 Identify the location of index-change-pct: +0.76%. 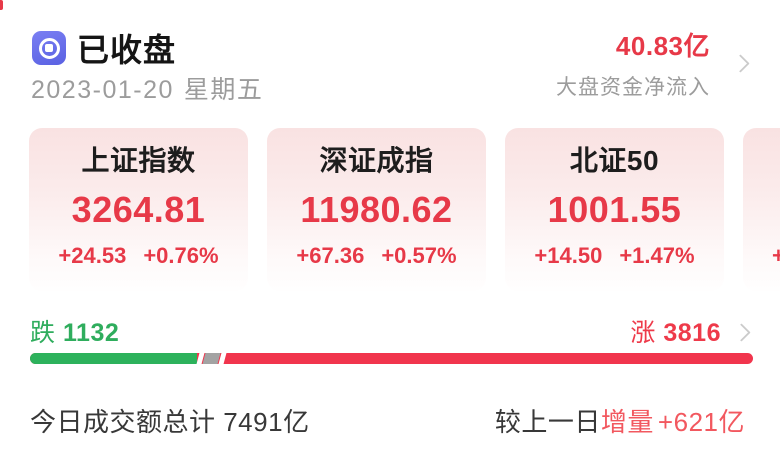
(181, 255).